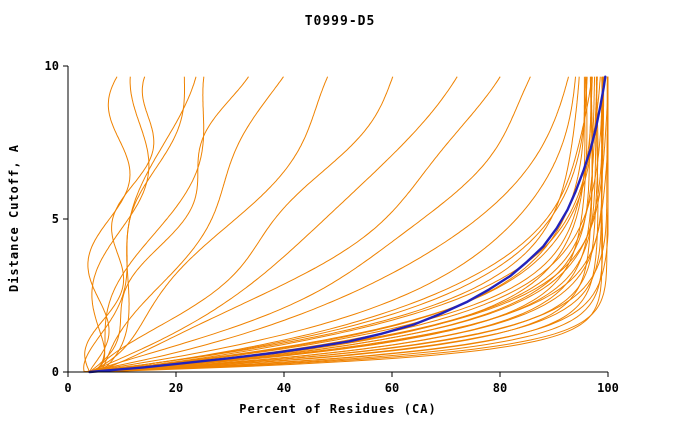 This screenshot has width=680, height=440. I want to click on y-tick-label: 10, so click(52, 66).